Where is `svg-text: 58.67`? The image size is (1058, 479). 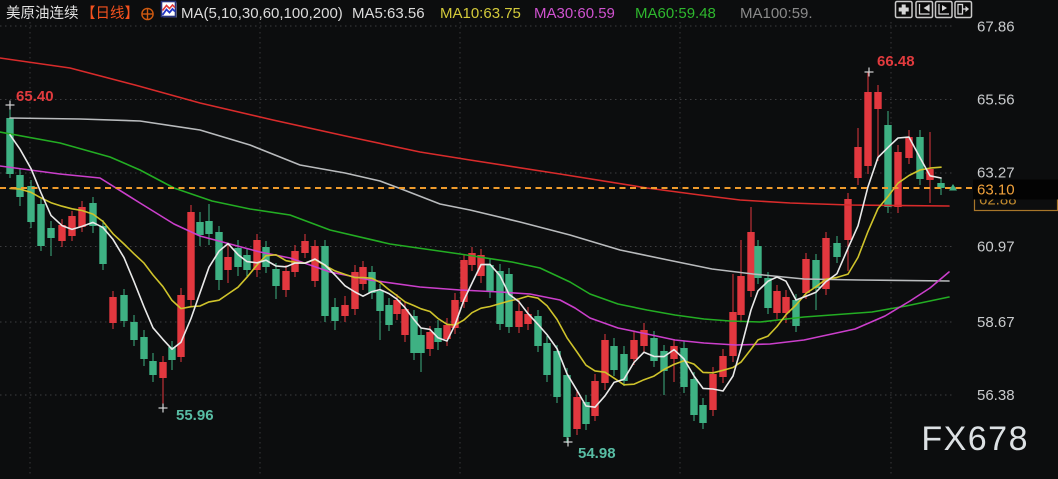
svg-text: 58.67 is located at coordinates (996, 322).